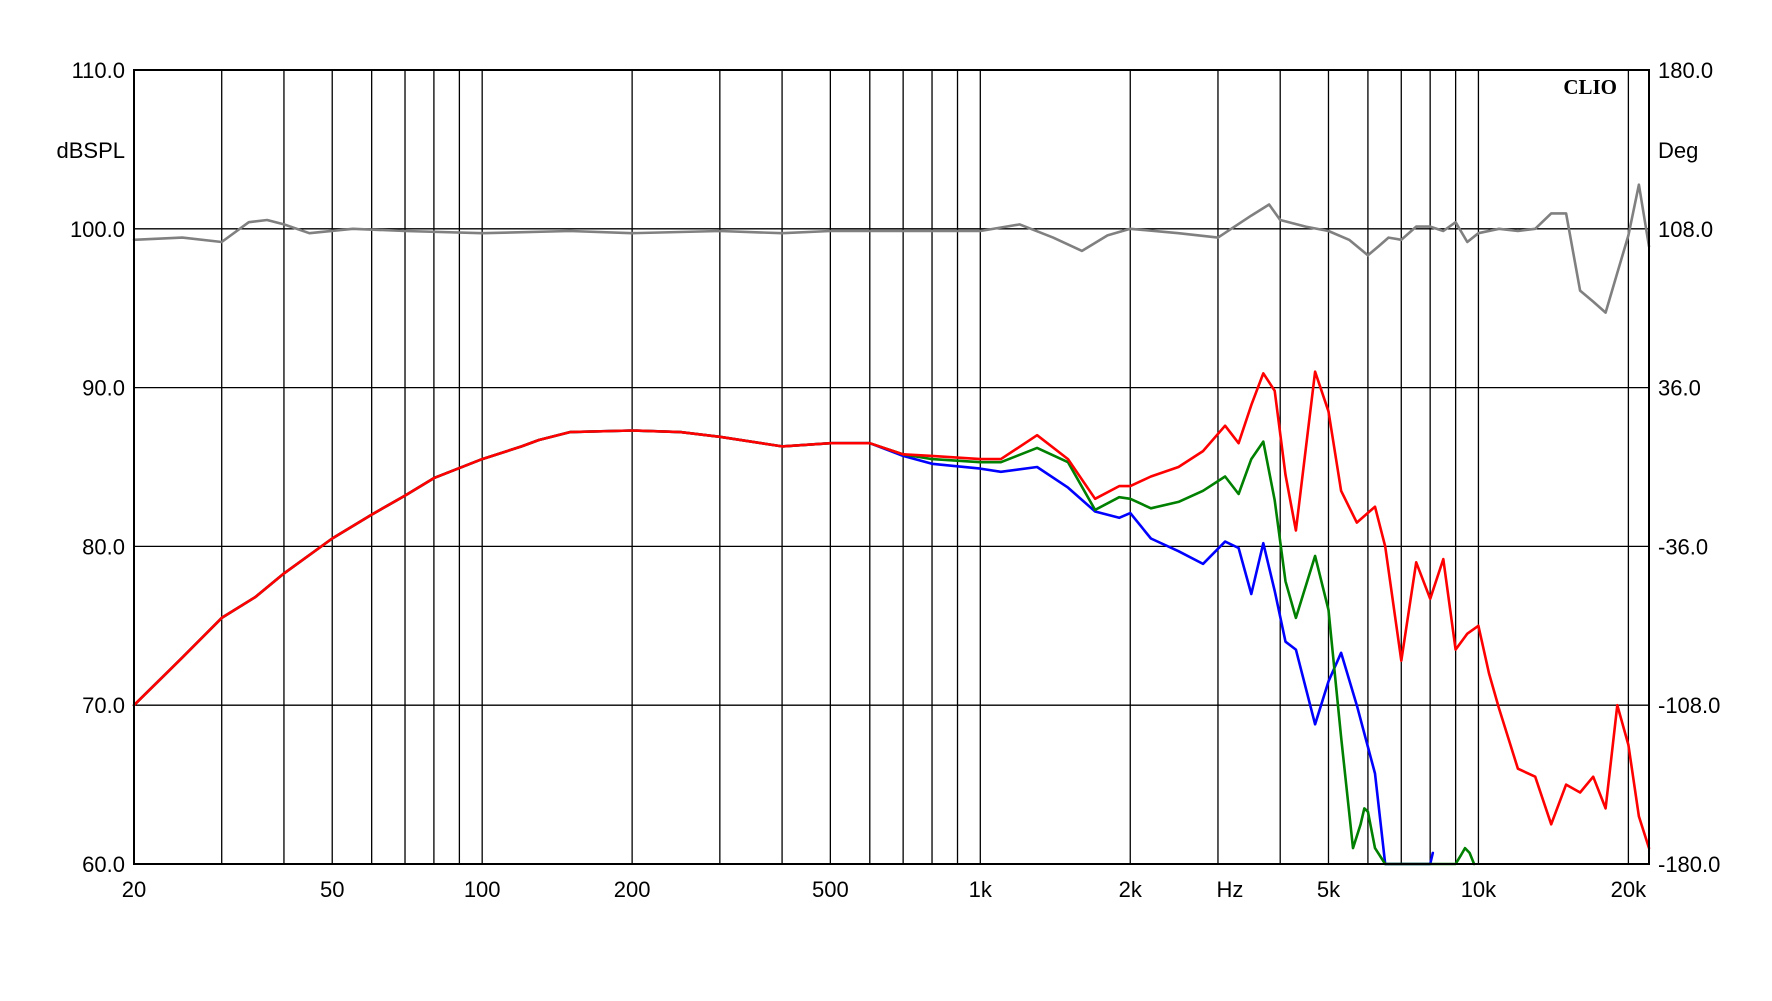 The image size is (1772, 1001). What do you see at coordinates (1629, 889) in the screenshot?
I see `x-tick-label: 20k` at bounding box center [1629, 889].